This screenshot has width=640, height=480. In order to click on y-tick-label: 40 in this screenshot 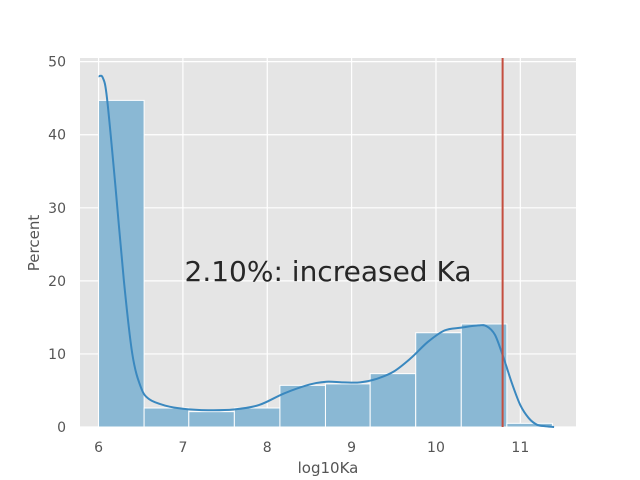, I will do `click(57, 136)`.